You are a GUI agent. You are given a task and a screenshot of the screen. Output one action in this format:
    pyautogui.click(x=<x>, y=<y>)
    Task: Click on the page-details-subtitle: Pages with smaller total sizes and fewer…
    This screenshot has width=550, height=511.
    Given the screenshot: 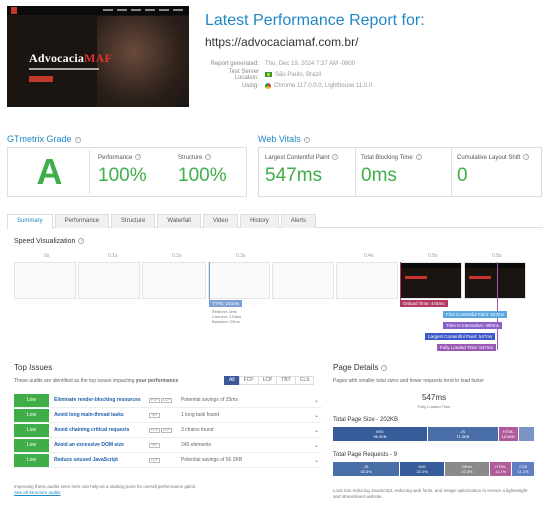 What is the action you would take?
    pyautogui.click(x=408, y=381)
    